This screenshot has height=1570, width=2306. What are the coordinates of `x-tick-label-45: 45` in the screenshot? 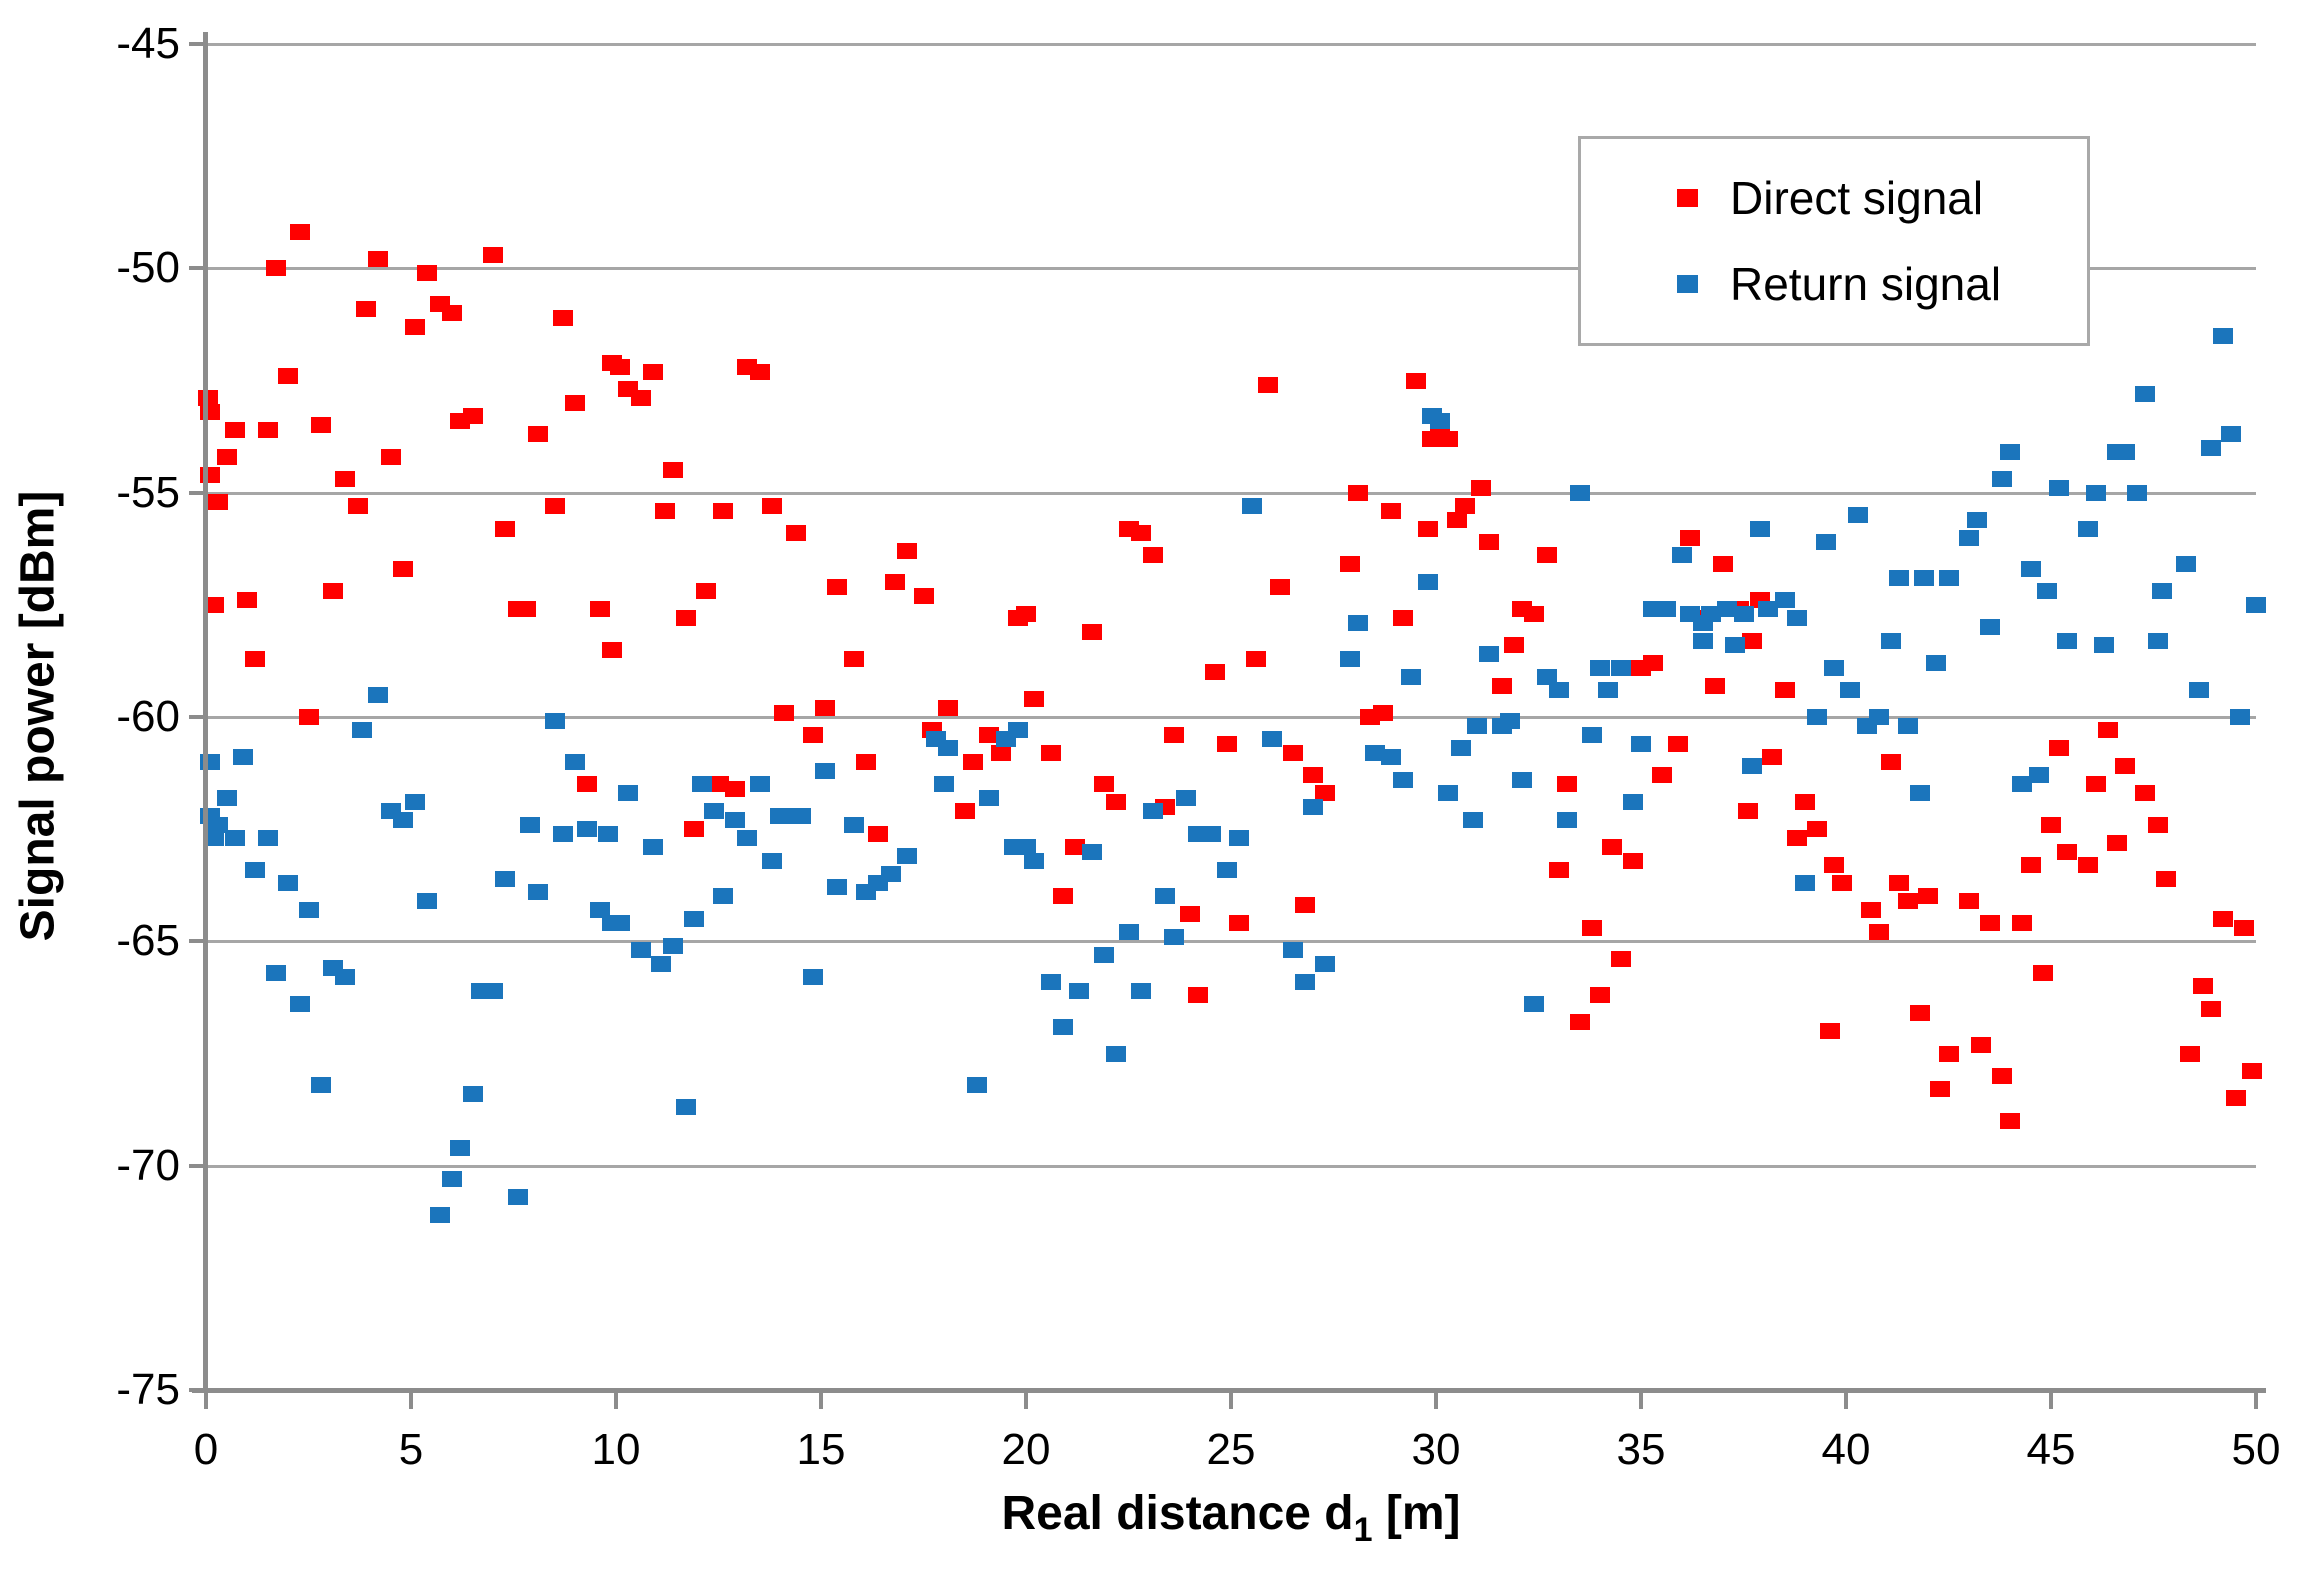 It's located at (2051, 1449).